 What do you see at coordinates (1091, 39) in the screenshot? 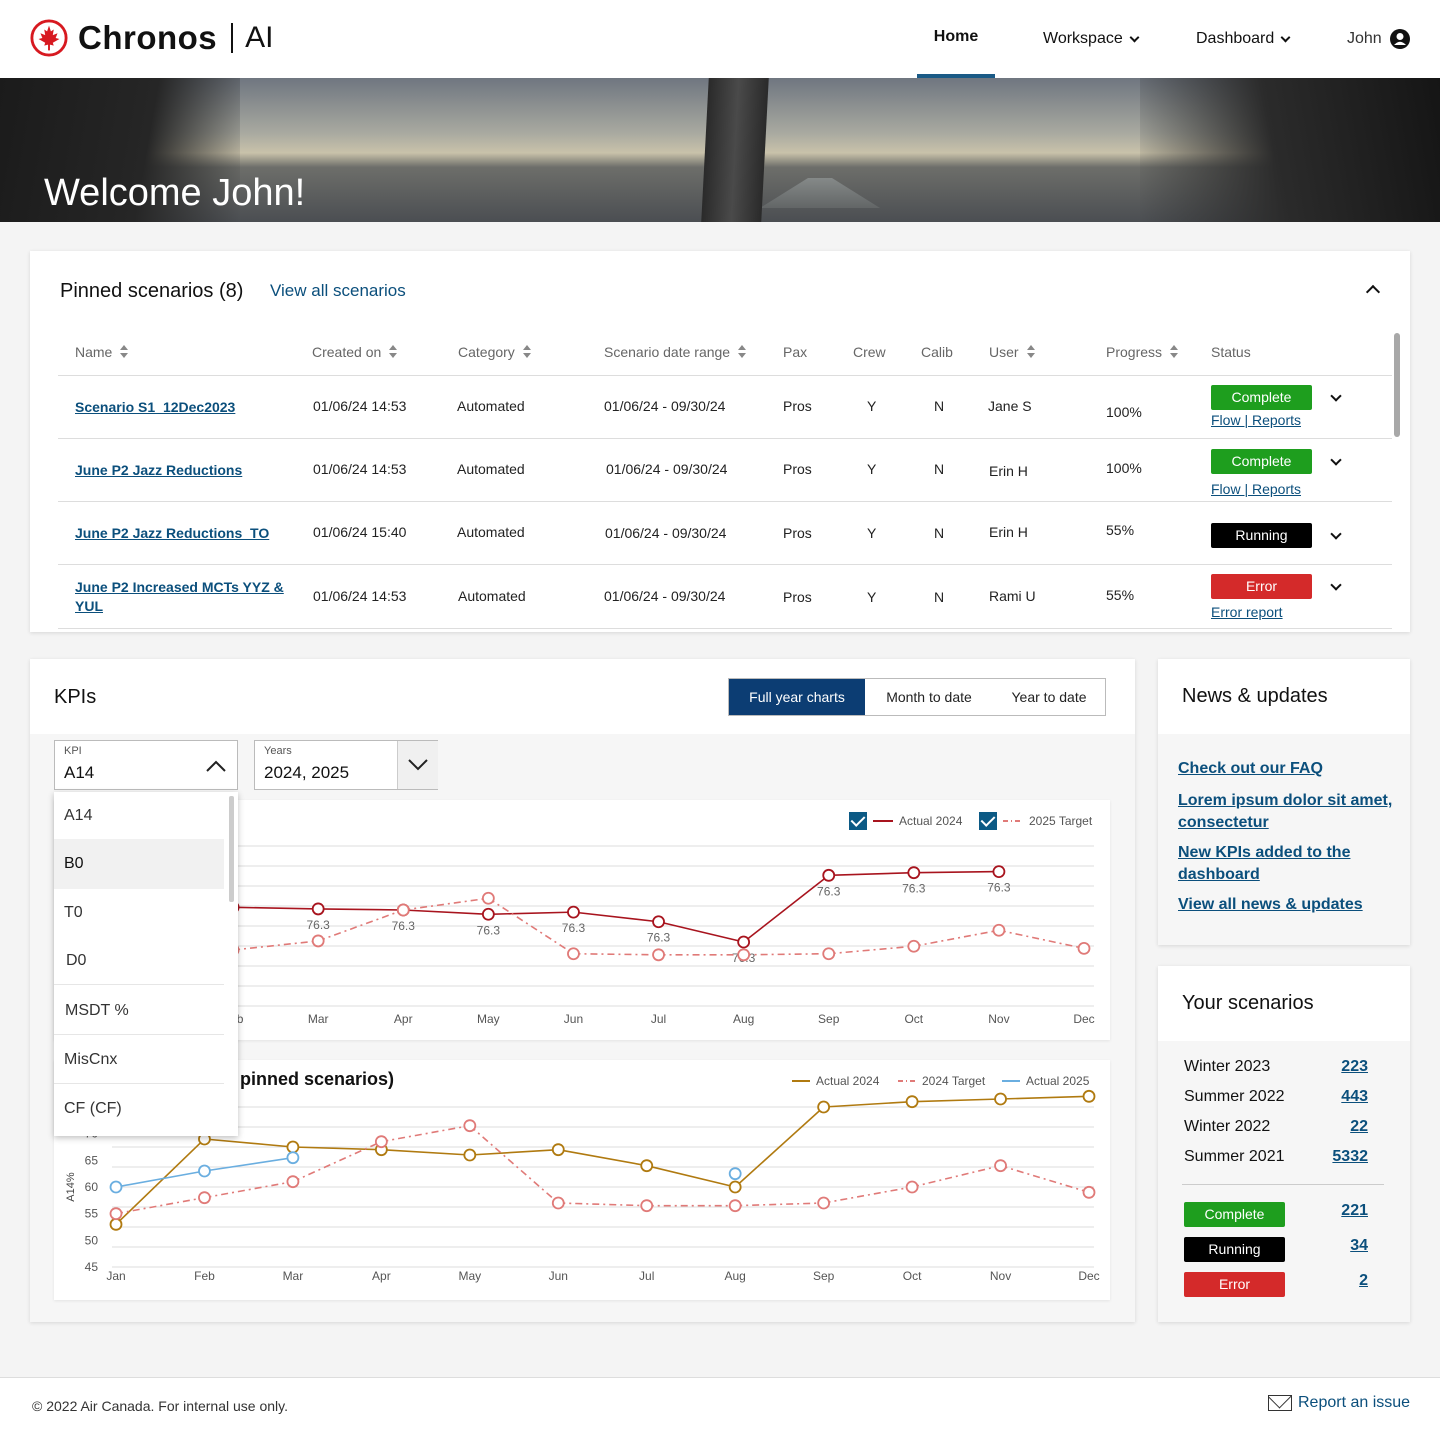
I see `nav-workspace: Workspace` at bounding box center [1091, 39].